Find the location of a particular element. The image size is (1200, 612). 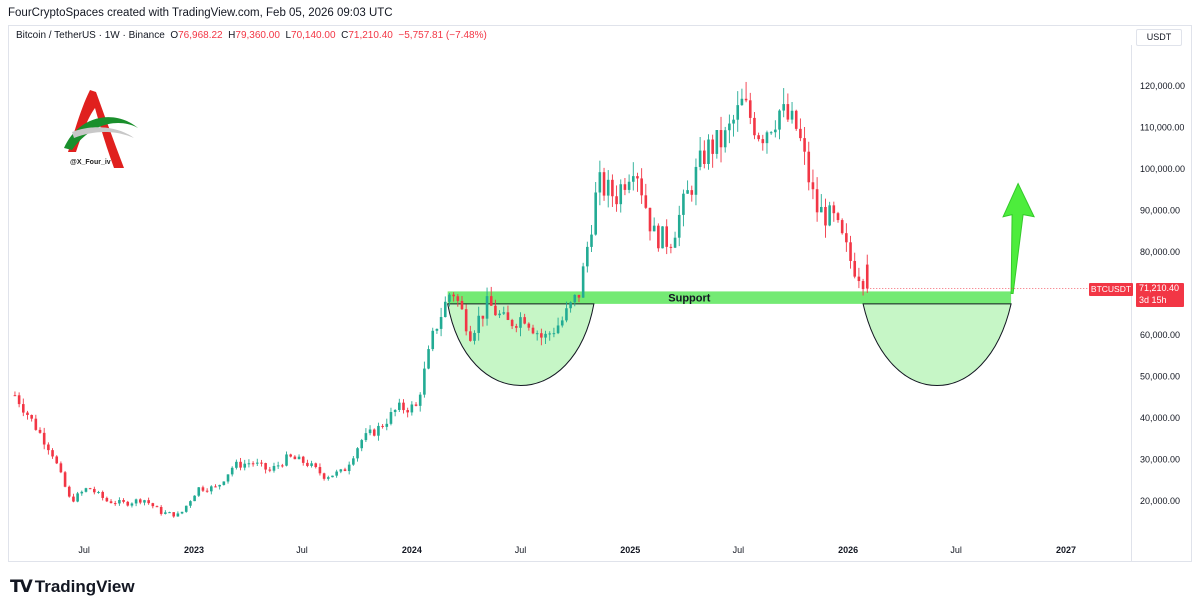

high-value: 79,360.00 is located at coordinates (257, 35).